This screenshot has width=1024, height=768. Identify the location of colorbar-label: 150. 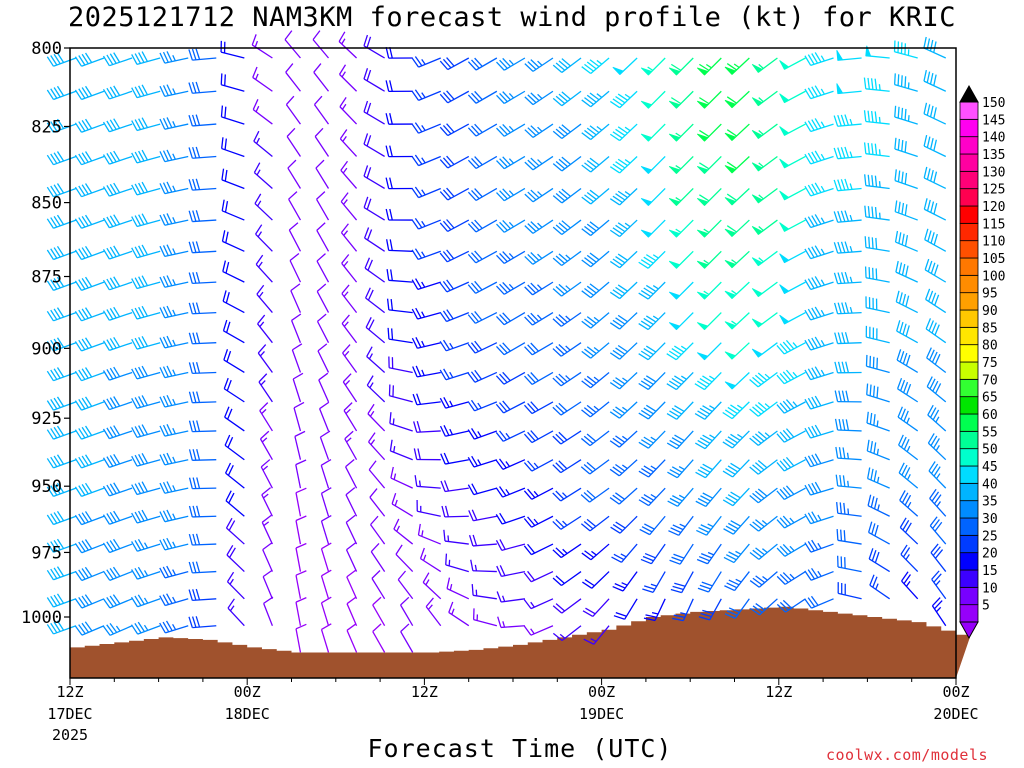
(993, 103).